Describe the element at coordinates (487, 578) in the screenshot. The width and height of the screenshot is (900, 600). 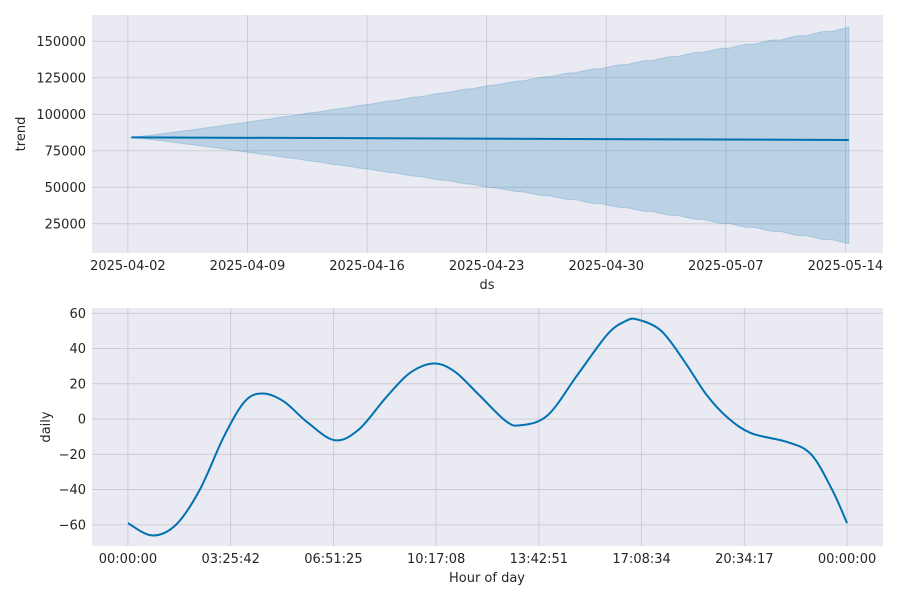
I see `daily-x-axis-label: Hour of day` at that location.